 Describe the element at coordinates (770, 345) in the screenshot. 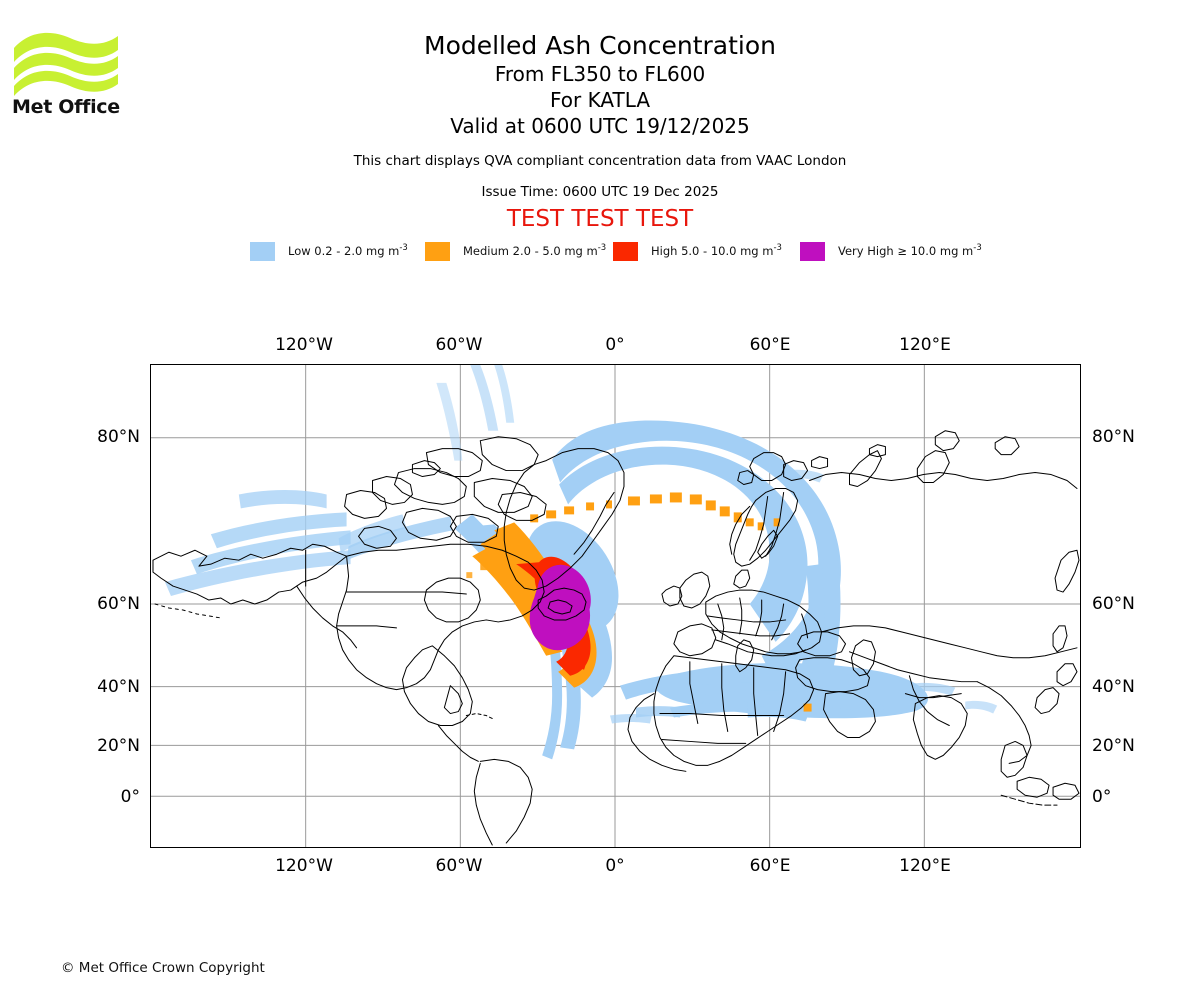

I see `longitude-label-top: 60°E` at that location.